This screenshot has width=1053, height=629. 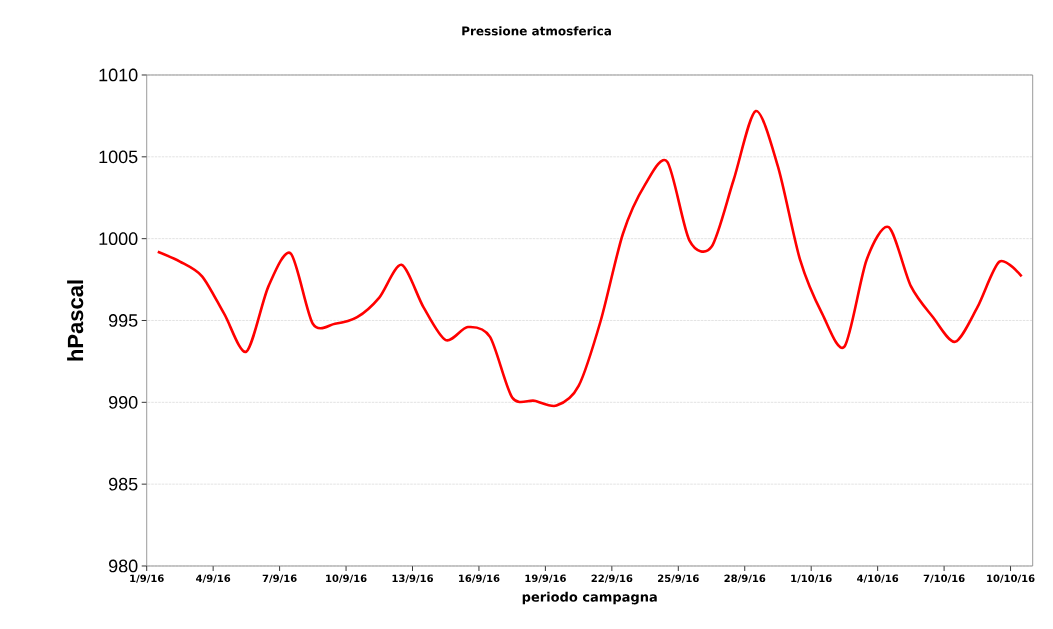 What do you see at coordinates (118, 75) in the screenshot?
I see `y-tick-label: 1010` at bounding box center [118, 75].